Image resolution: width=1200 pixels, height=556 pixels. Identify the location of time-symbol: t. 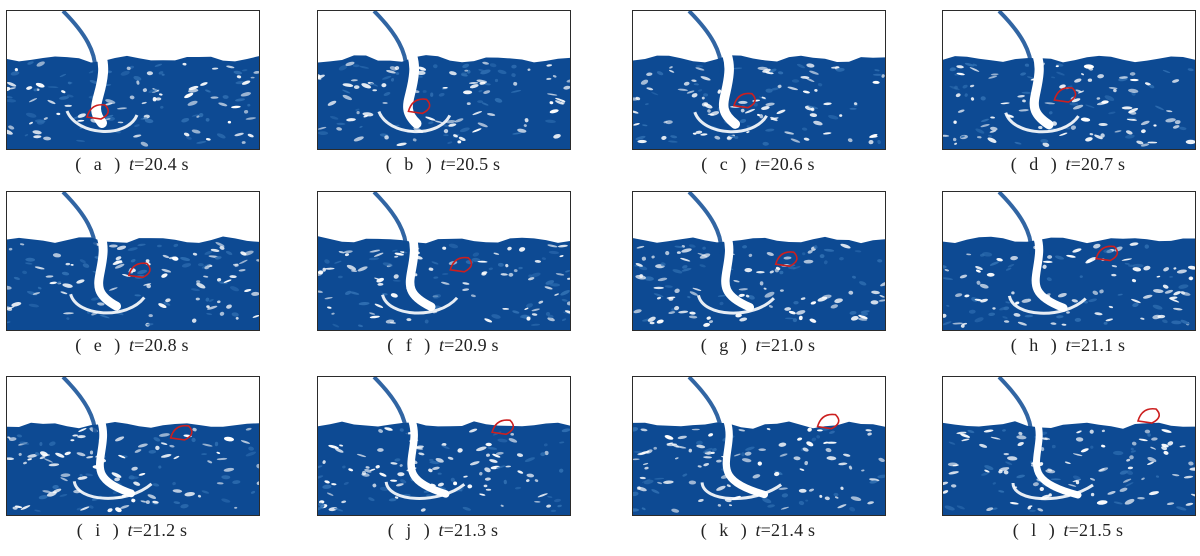
(441, 345).